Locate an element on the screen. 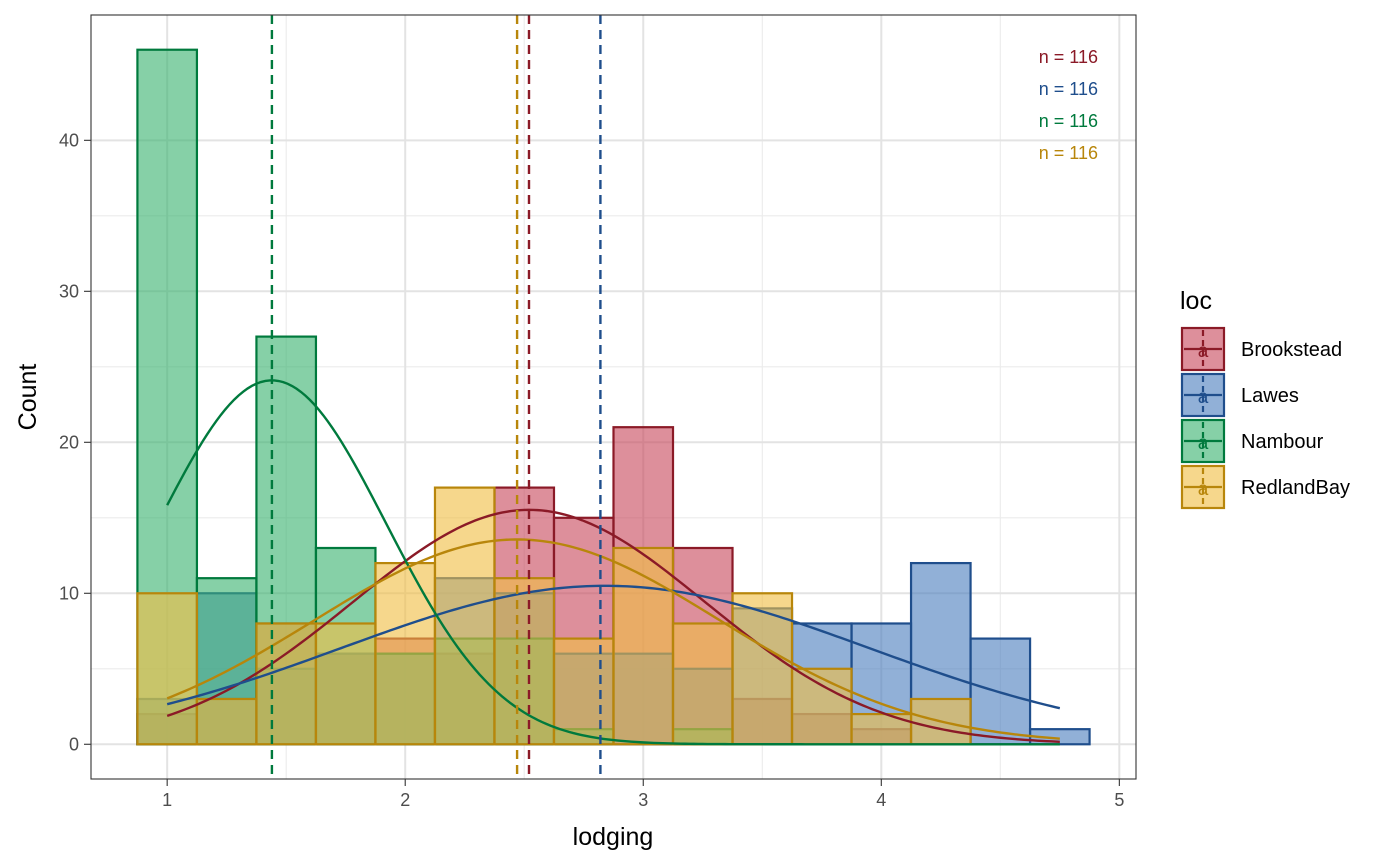 Image resolution: width=1400 pixels, height=866 pixels. y-tick-label: 10 is located at coordinates (69, 593).